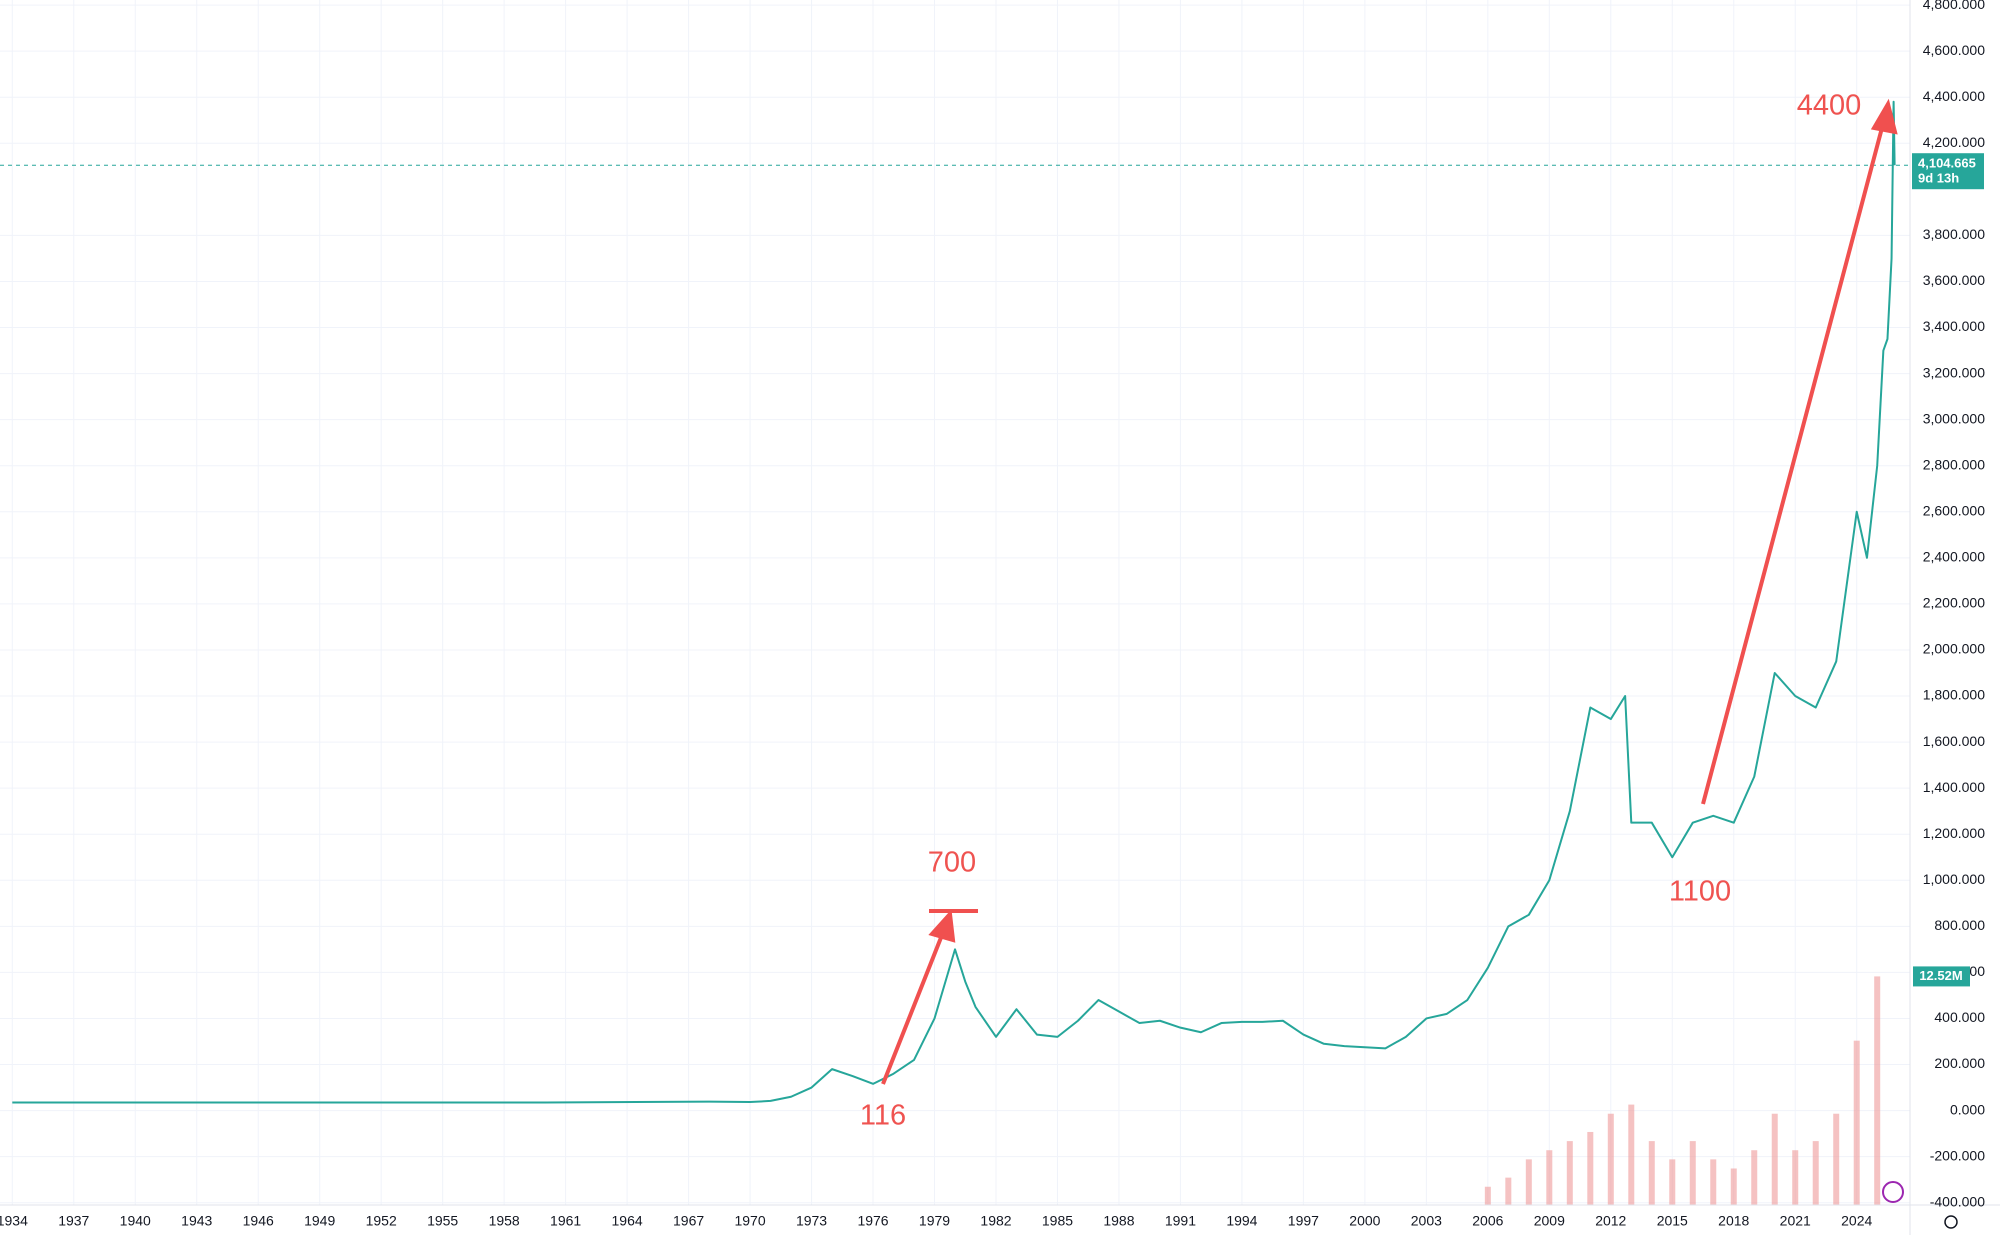  What do you see at coordinates (995, 1221) in the screenshot?
I see `x-tick-label: 1982` at bounding box center [995, 1221].